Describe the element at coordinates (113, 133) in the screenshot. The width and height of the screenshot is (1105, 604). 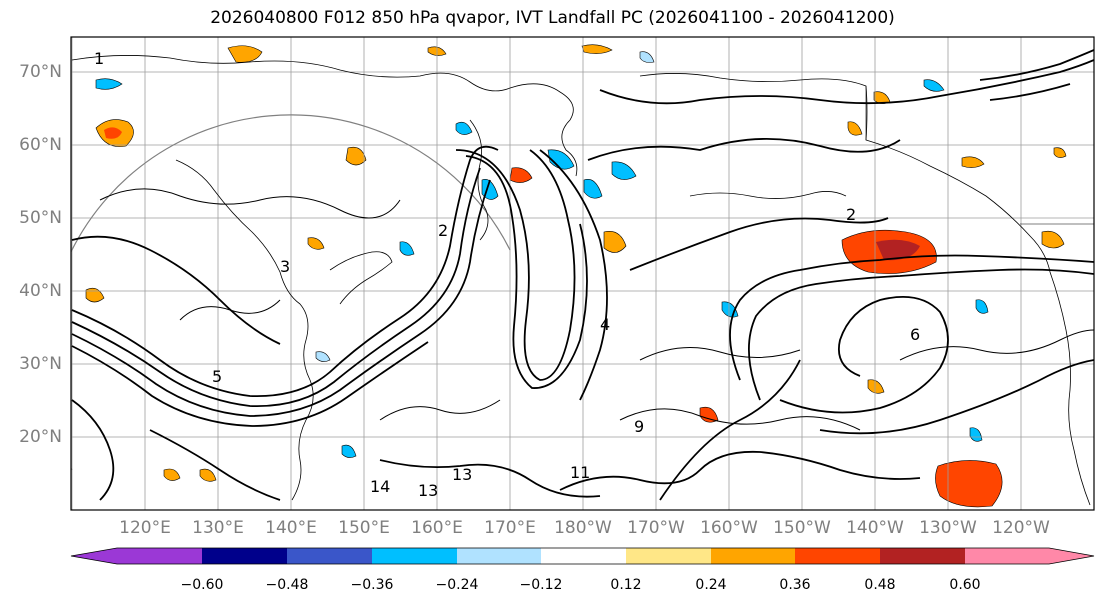
I see `shade-positive-core` at that location.